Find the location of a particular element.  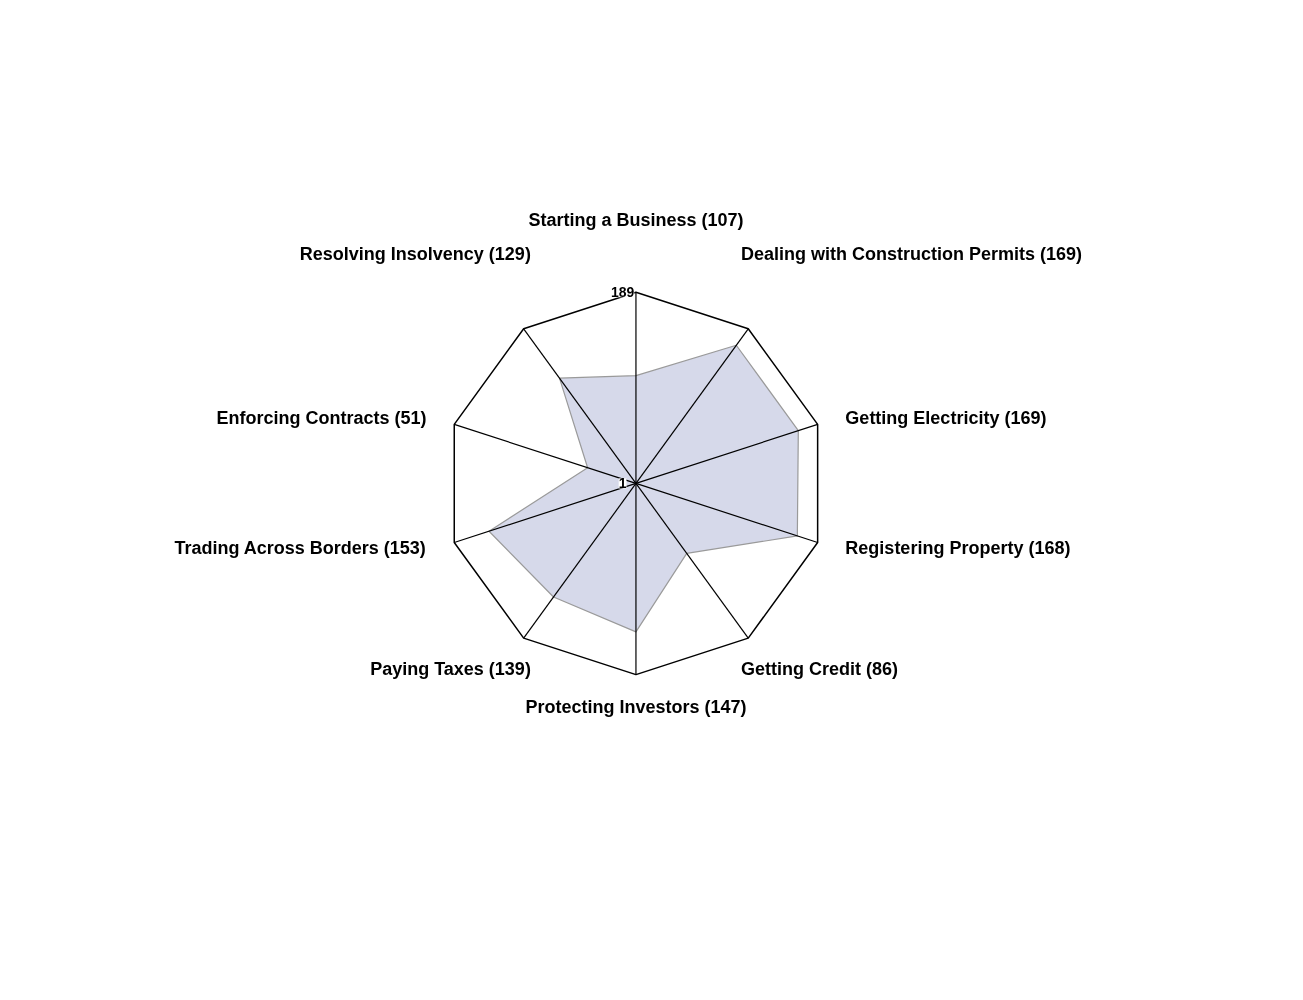

y-tick-label: 189 is located at coordinates (622, 292).